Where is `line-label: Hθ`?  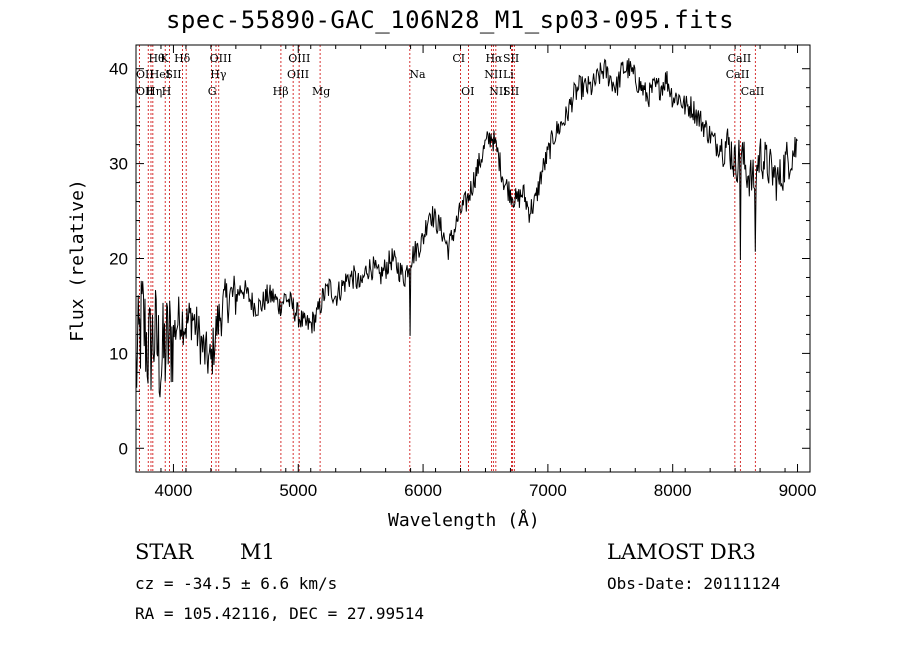 line-label: Hθ is located at coordinates (156, 58).